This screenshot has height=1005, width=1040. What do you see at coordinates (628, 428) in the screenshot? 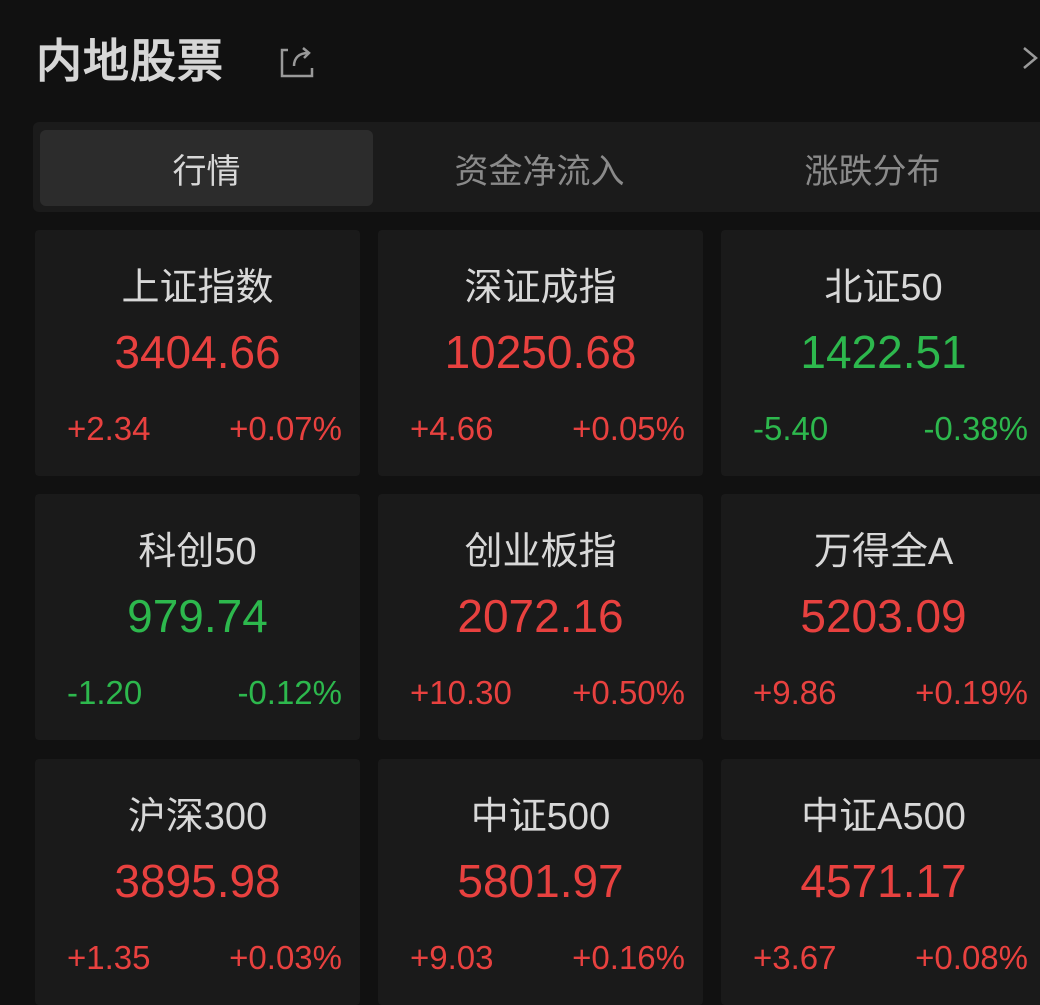
I see `index-percent: +0.05%` at bounding box center [628, 428].